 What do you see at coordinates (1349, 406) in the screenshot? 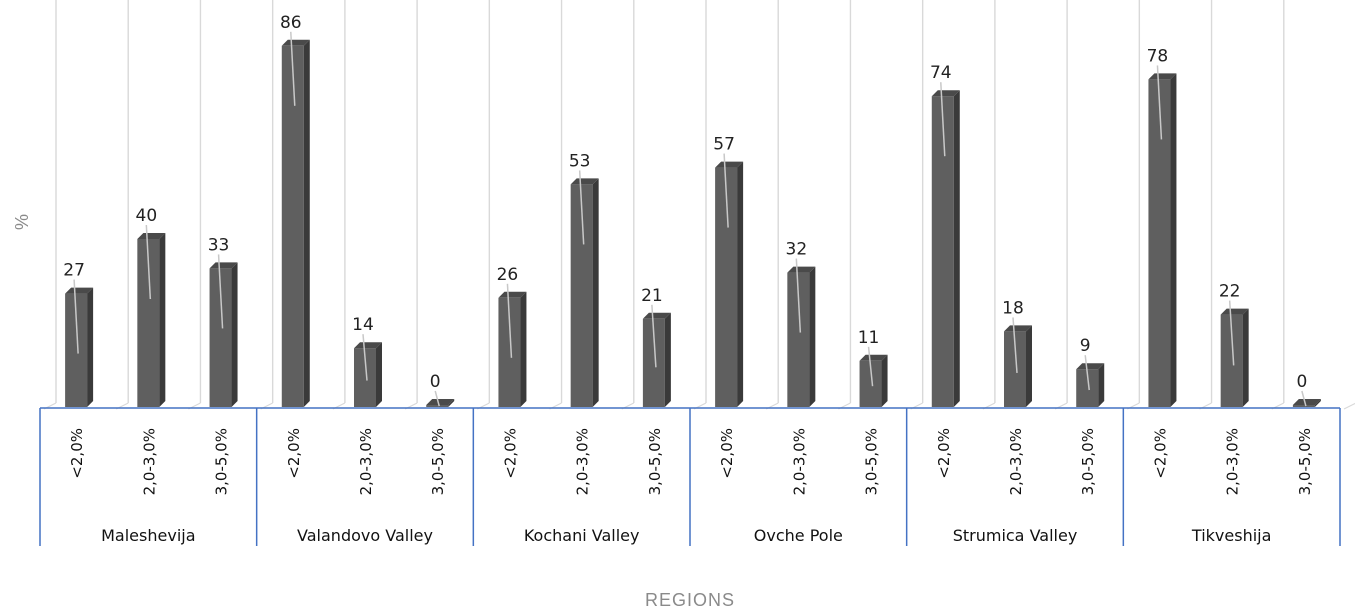
I see `gridline-floor` at bounding box center [1349, 406].